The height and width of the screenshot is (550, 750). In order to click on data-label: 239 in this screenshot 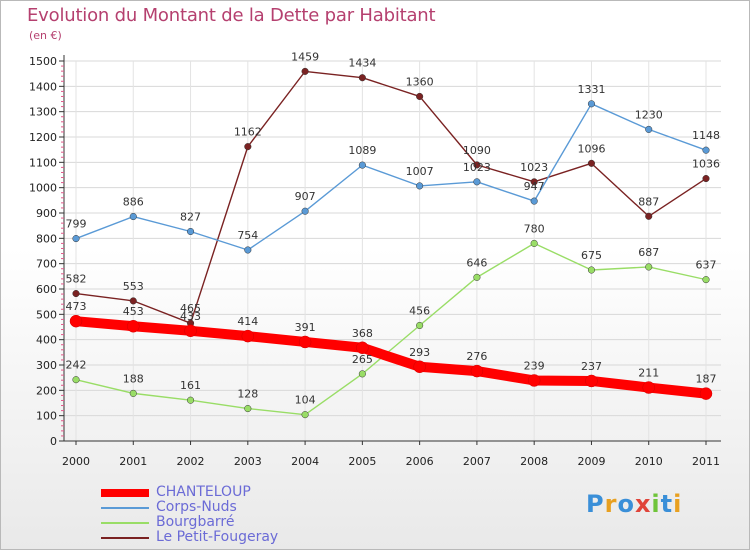, I will do `click(534, 365)`.